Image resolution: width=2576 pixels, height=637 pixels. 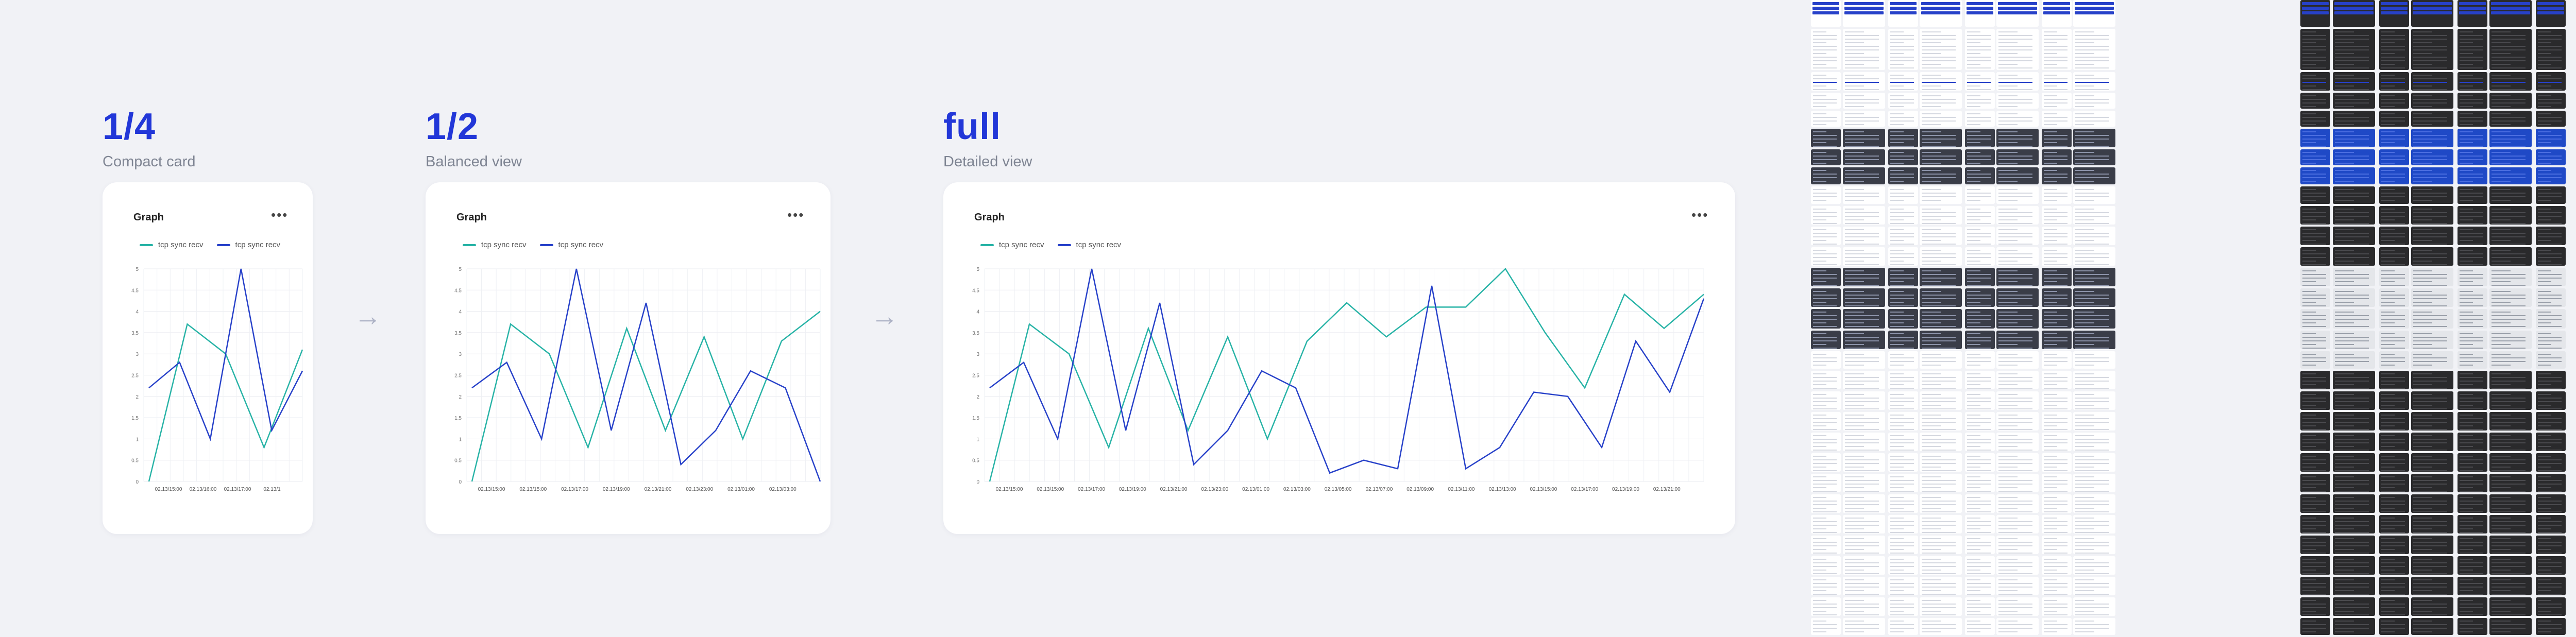 What do you see at coordinates (137, 397) in the screenshot?
I see `y-tick-label: 2` at bounding box center [137, 397].